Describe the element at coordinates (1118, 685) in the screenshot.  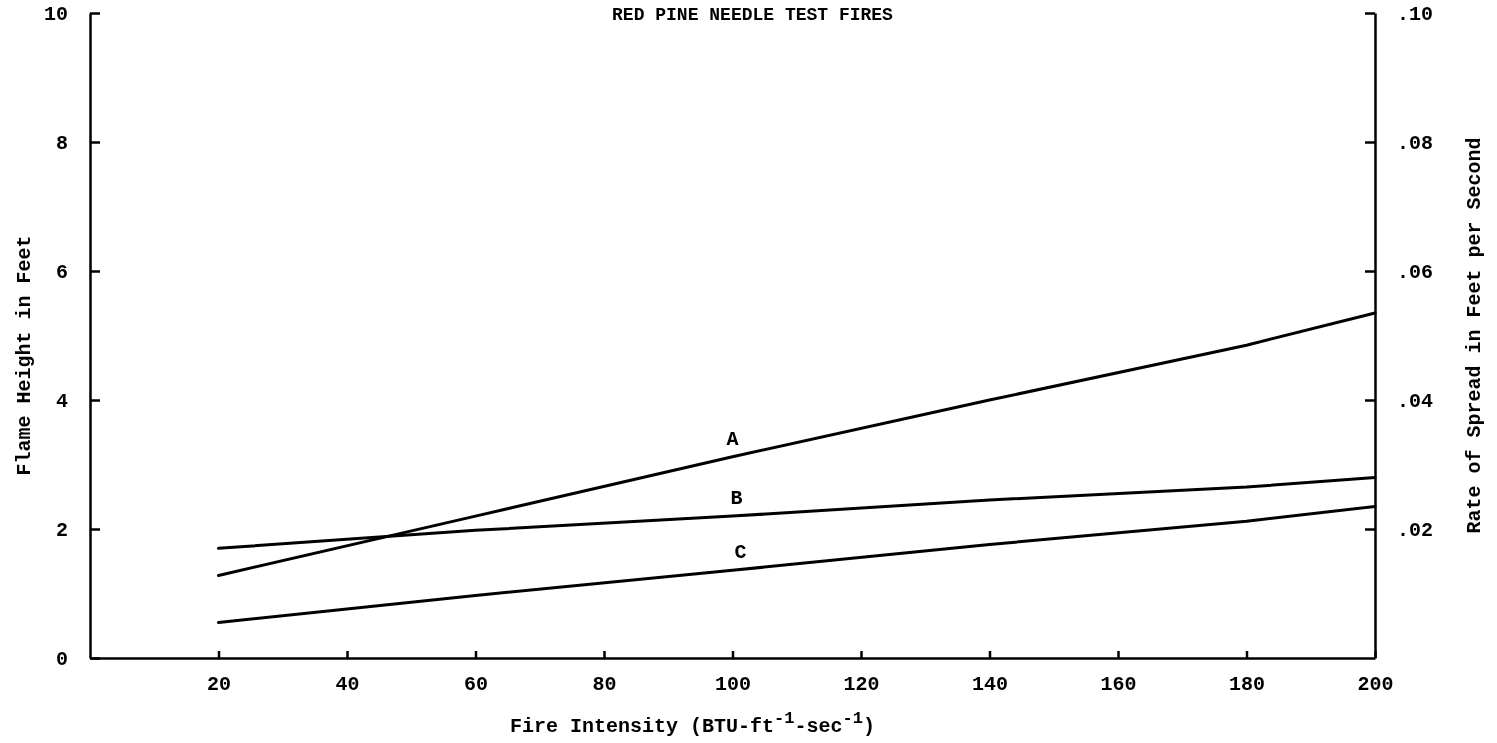
I see `x-tick-label: 160` at that location.